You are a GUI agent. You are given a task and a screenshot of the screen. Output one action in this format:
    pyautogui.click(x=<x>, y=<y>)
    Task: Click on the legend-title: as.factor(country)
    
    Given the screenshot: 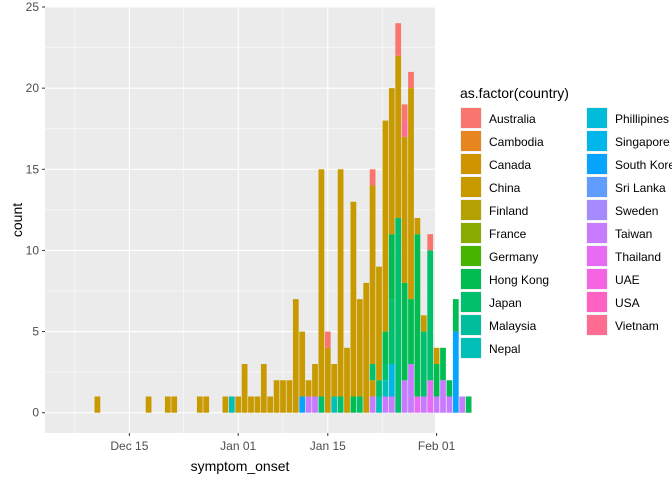 What is the action you would take?
    pyautogui.click(x=514, y=93)
    